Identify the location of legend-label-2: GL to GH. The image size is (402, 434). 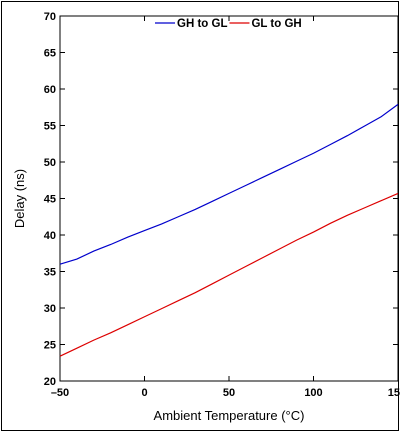
(276, 24).